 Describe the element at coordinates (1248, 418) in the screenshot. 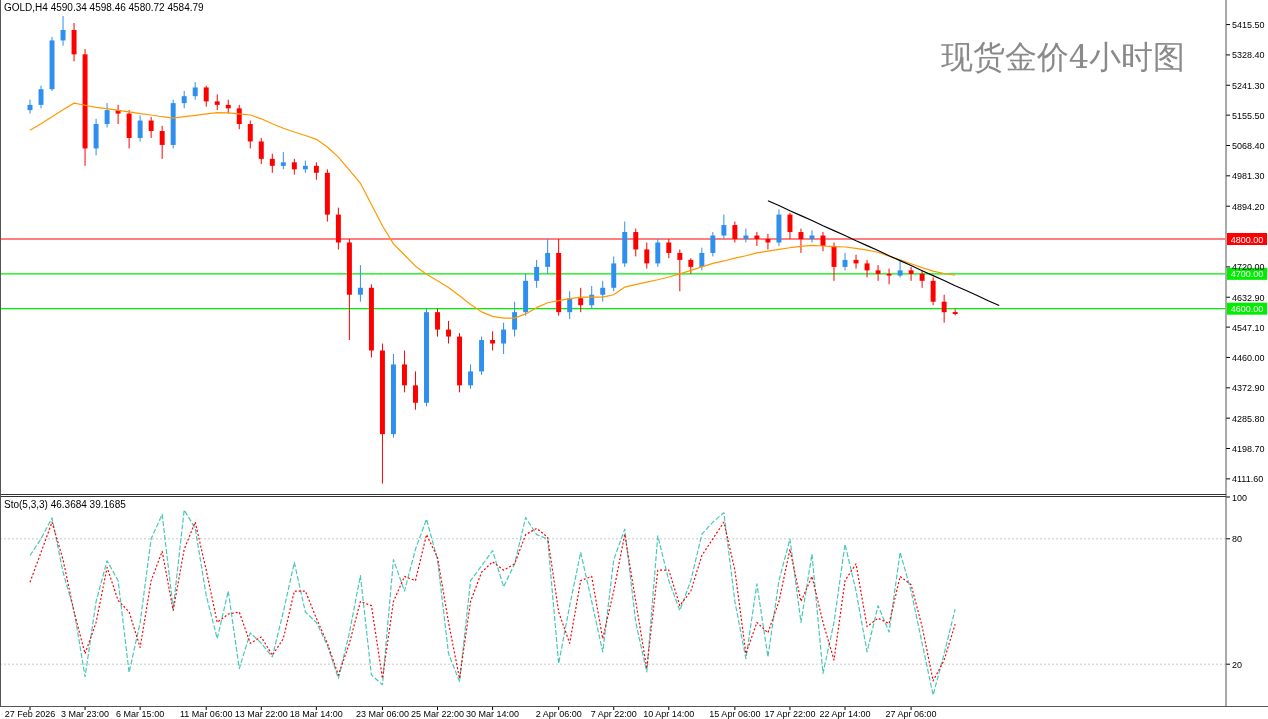

I see `y-tick-label: 4285.80` at that location.